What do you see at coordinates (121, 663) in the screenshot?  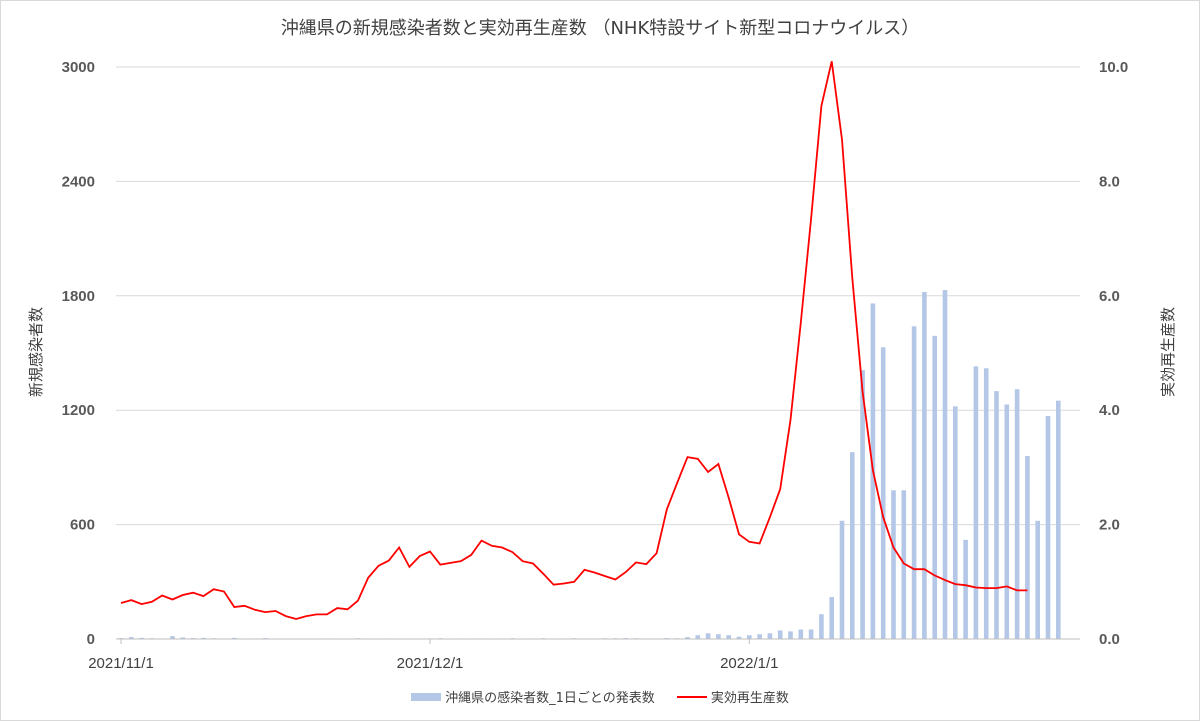 I see `x-tick-label: 2021/11/1` at bounding box center [121, 663].